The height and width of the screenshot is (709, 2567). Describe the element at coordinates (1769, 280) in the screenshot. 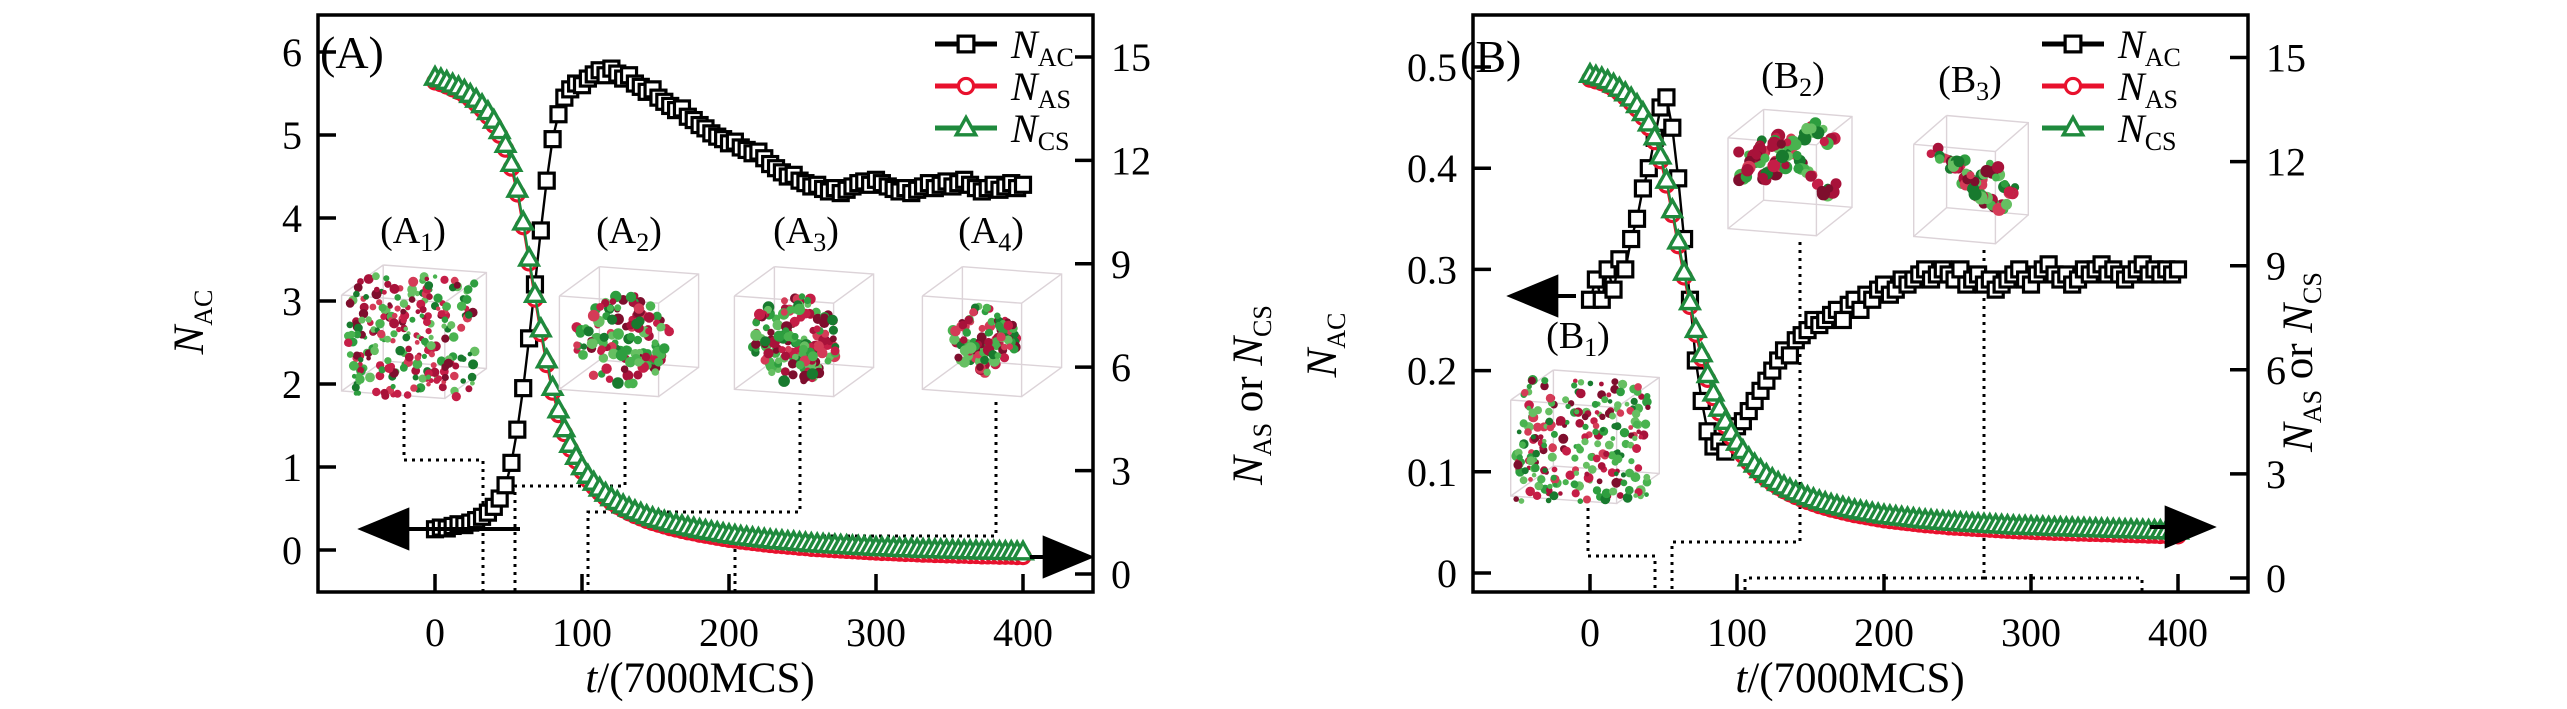

I see `snapshot-insets-b: (B1) (B2) (B3)` at that location.